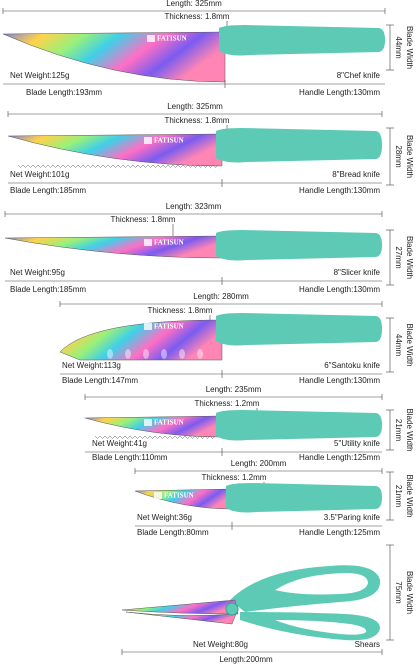 The width and height of the screenshot is (416, 665). Describe the element at coordinates (232, 609) in the screenshot. I see `pivot` at that location.